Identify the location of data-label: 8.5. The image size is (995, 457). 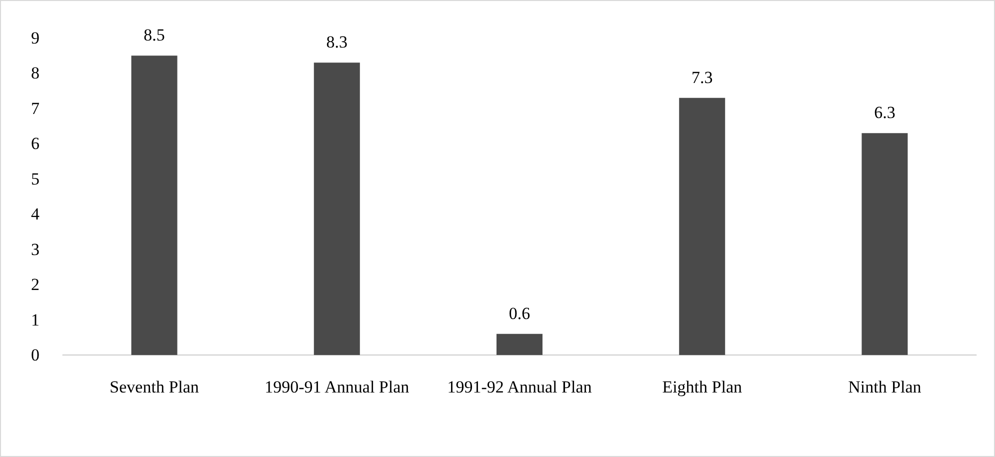
(154, 35).